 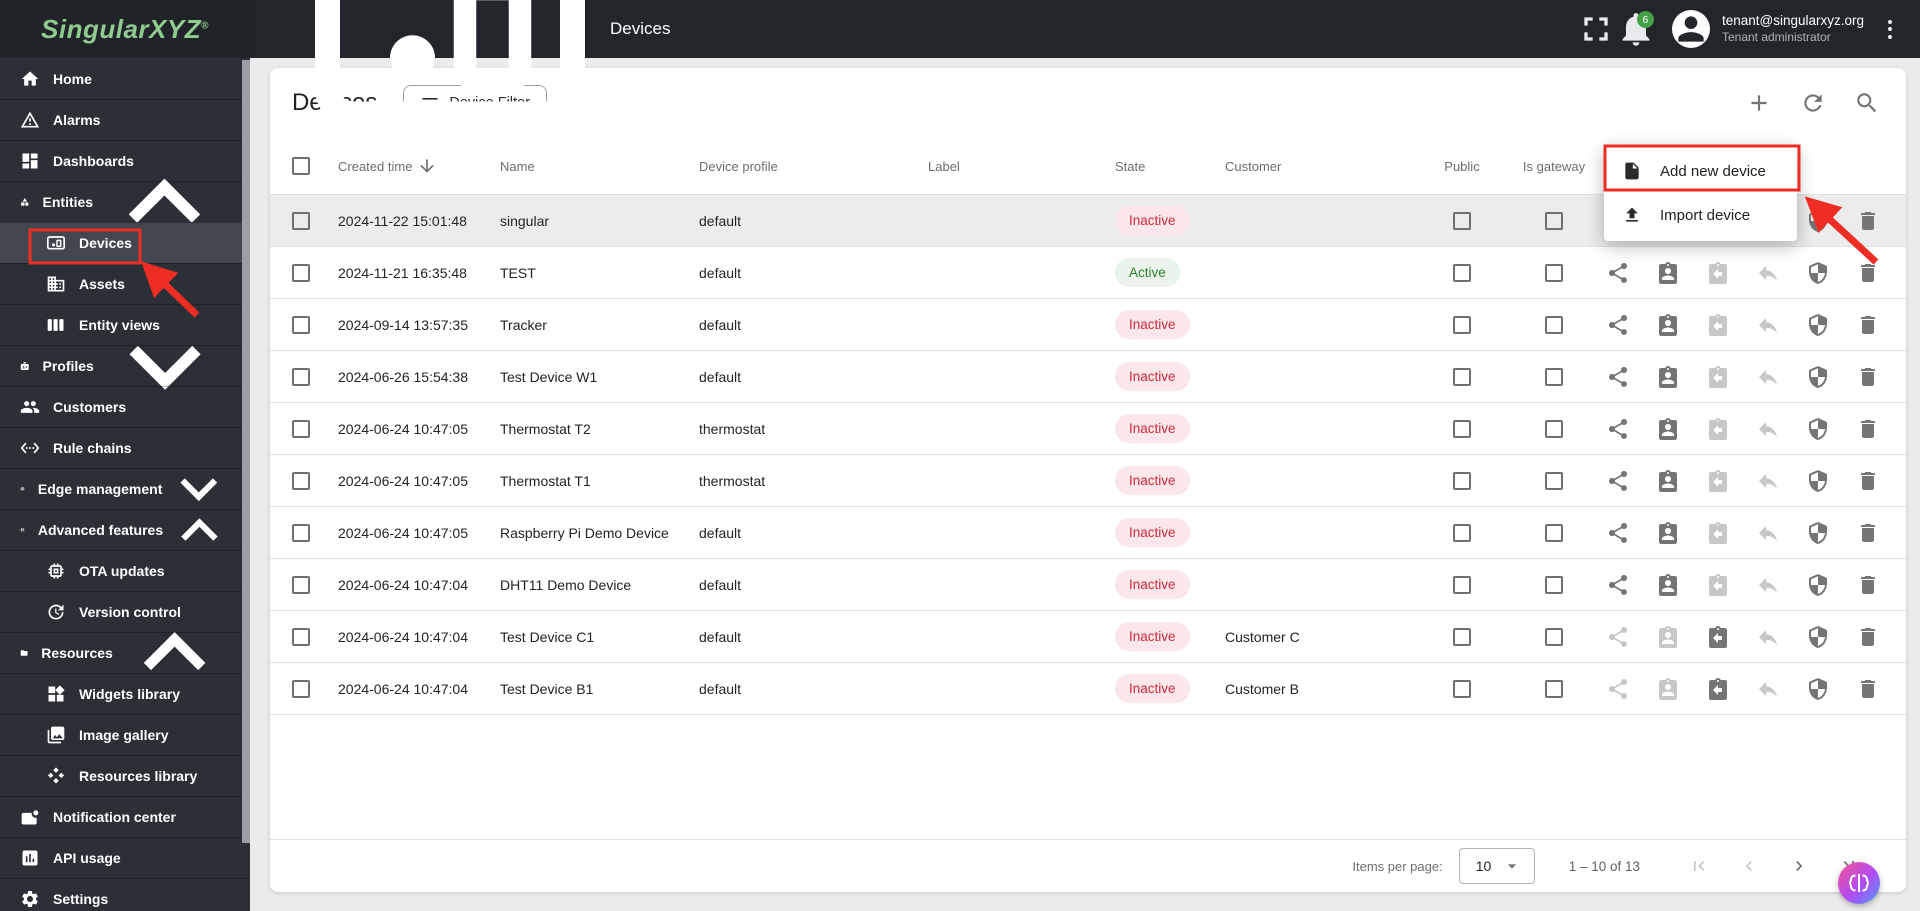 I want to click on sidebar-item-advanced-features: Advanced features, so click(x=125, y=529).